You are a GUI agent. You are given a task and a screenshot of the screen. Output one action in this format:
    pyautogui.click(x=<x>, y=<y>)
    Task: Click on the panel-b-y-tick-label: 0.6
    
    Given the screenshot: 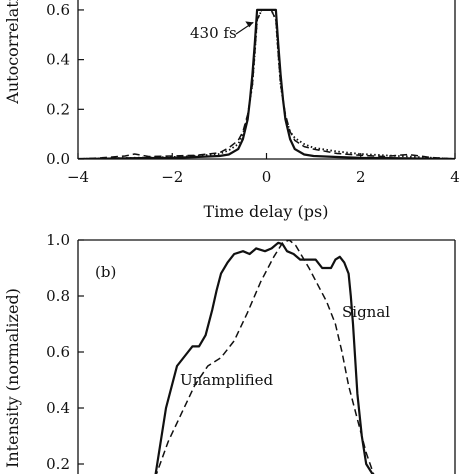 What is the action you would take?
    pyautogui.click(x=58, y=352)
    